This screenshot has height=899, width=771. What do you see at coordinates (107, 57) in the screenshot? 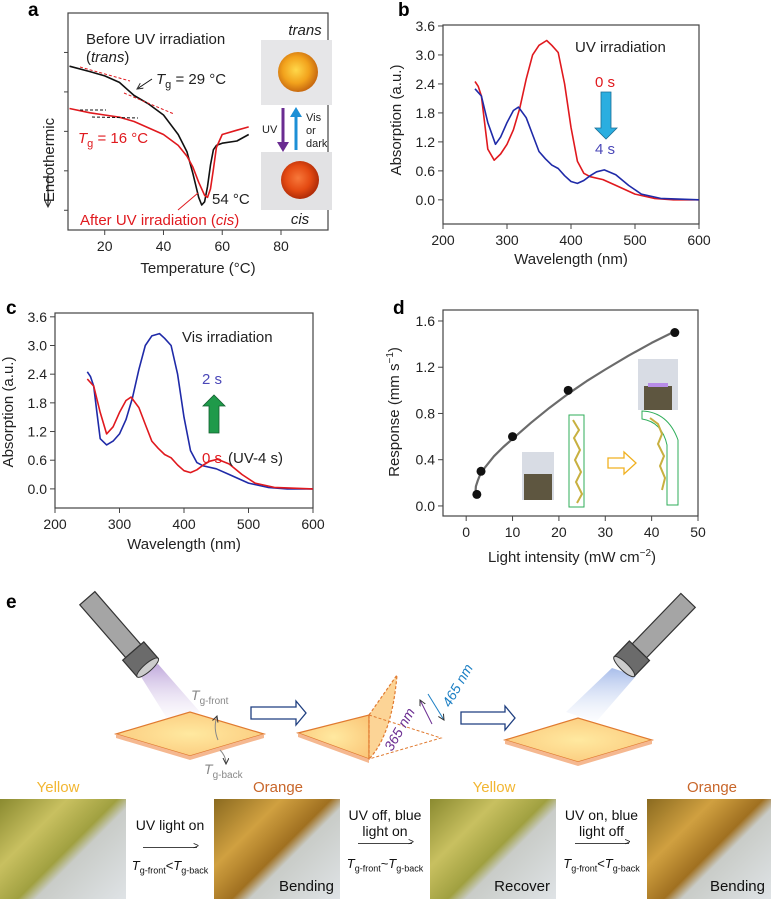
I see `before-trans-label: (trans)` at bounding box center [107, 57].